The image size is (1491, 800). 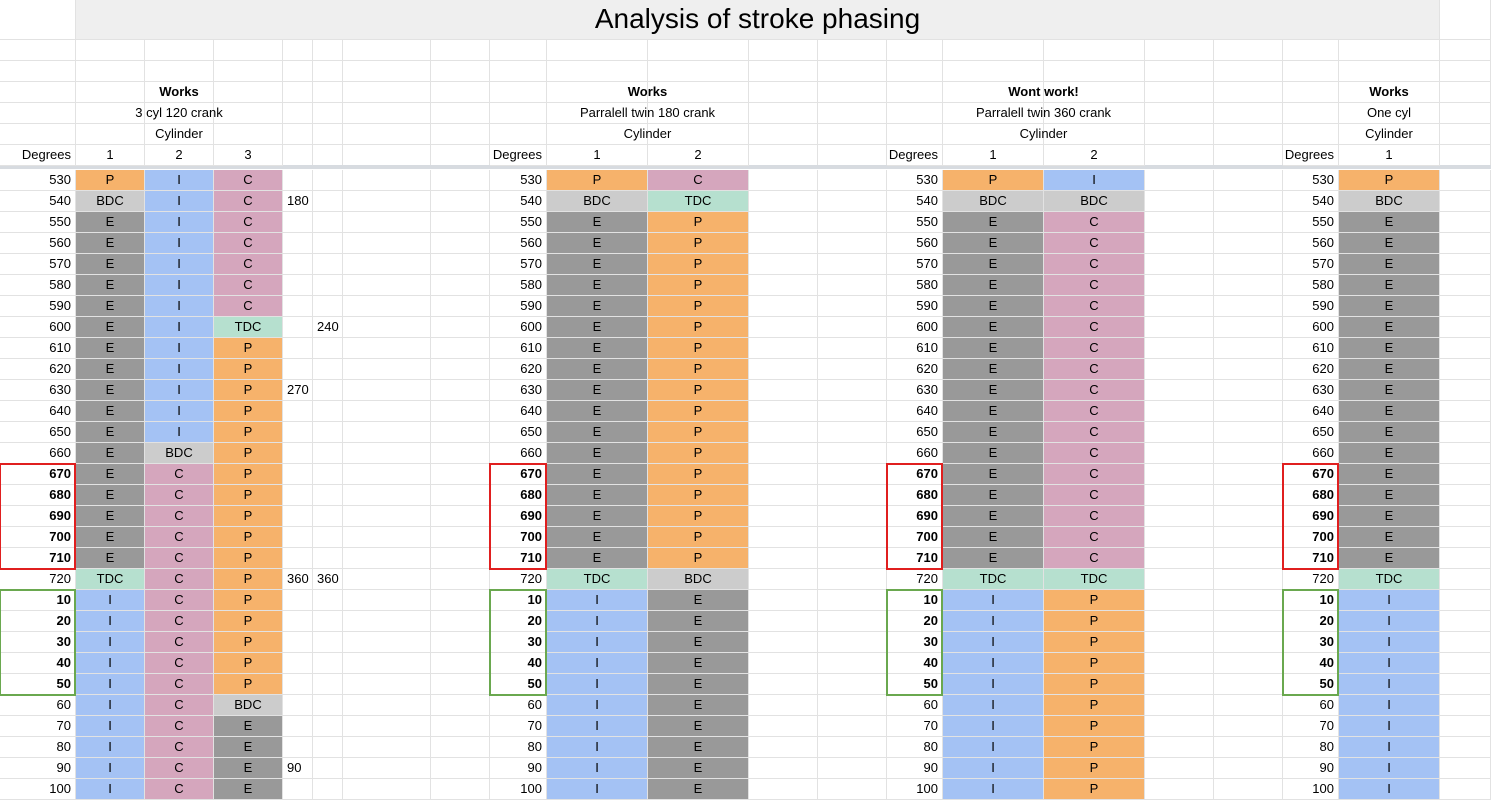 I want to click on cylinder-number-header: 2, so click(x=698, y=155).